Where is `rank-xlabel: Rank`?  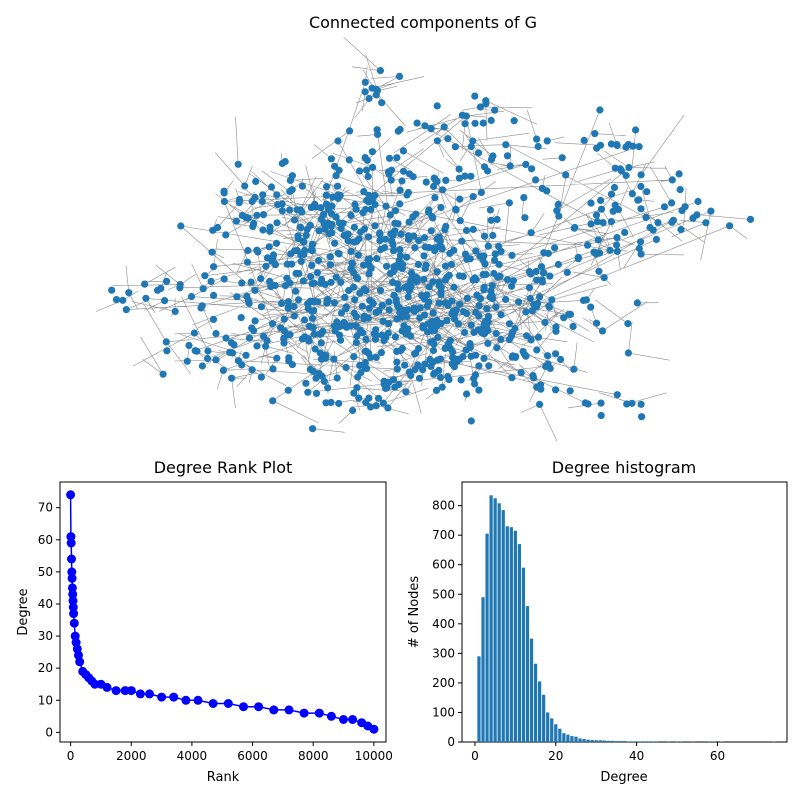 rank-xlabel: Rank is located at coordinates (223, 777).